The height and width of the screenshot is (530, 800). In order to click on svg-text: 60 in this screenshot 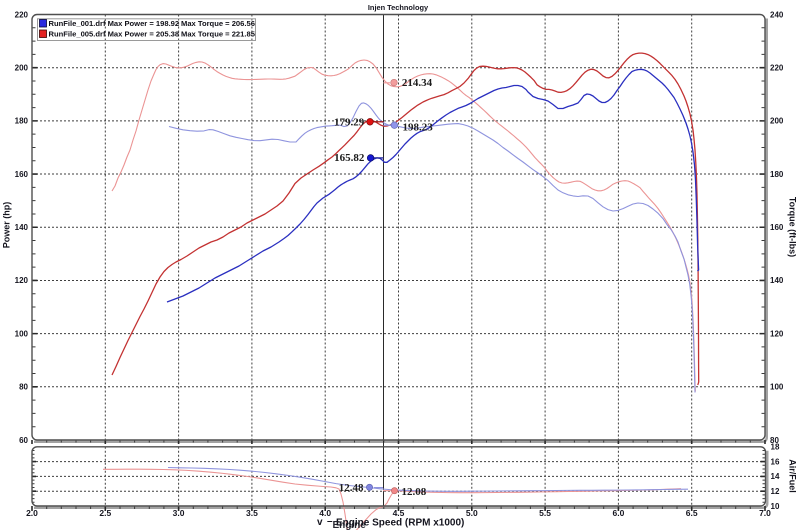, I will do `click(23, 440)`.